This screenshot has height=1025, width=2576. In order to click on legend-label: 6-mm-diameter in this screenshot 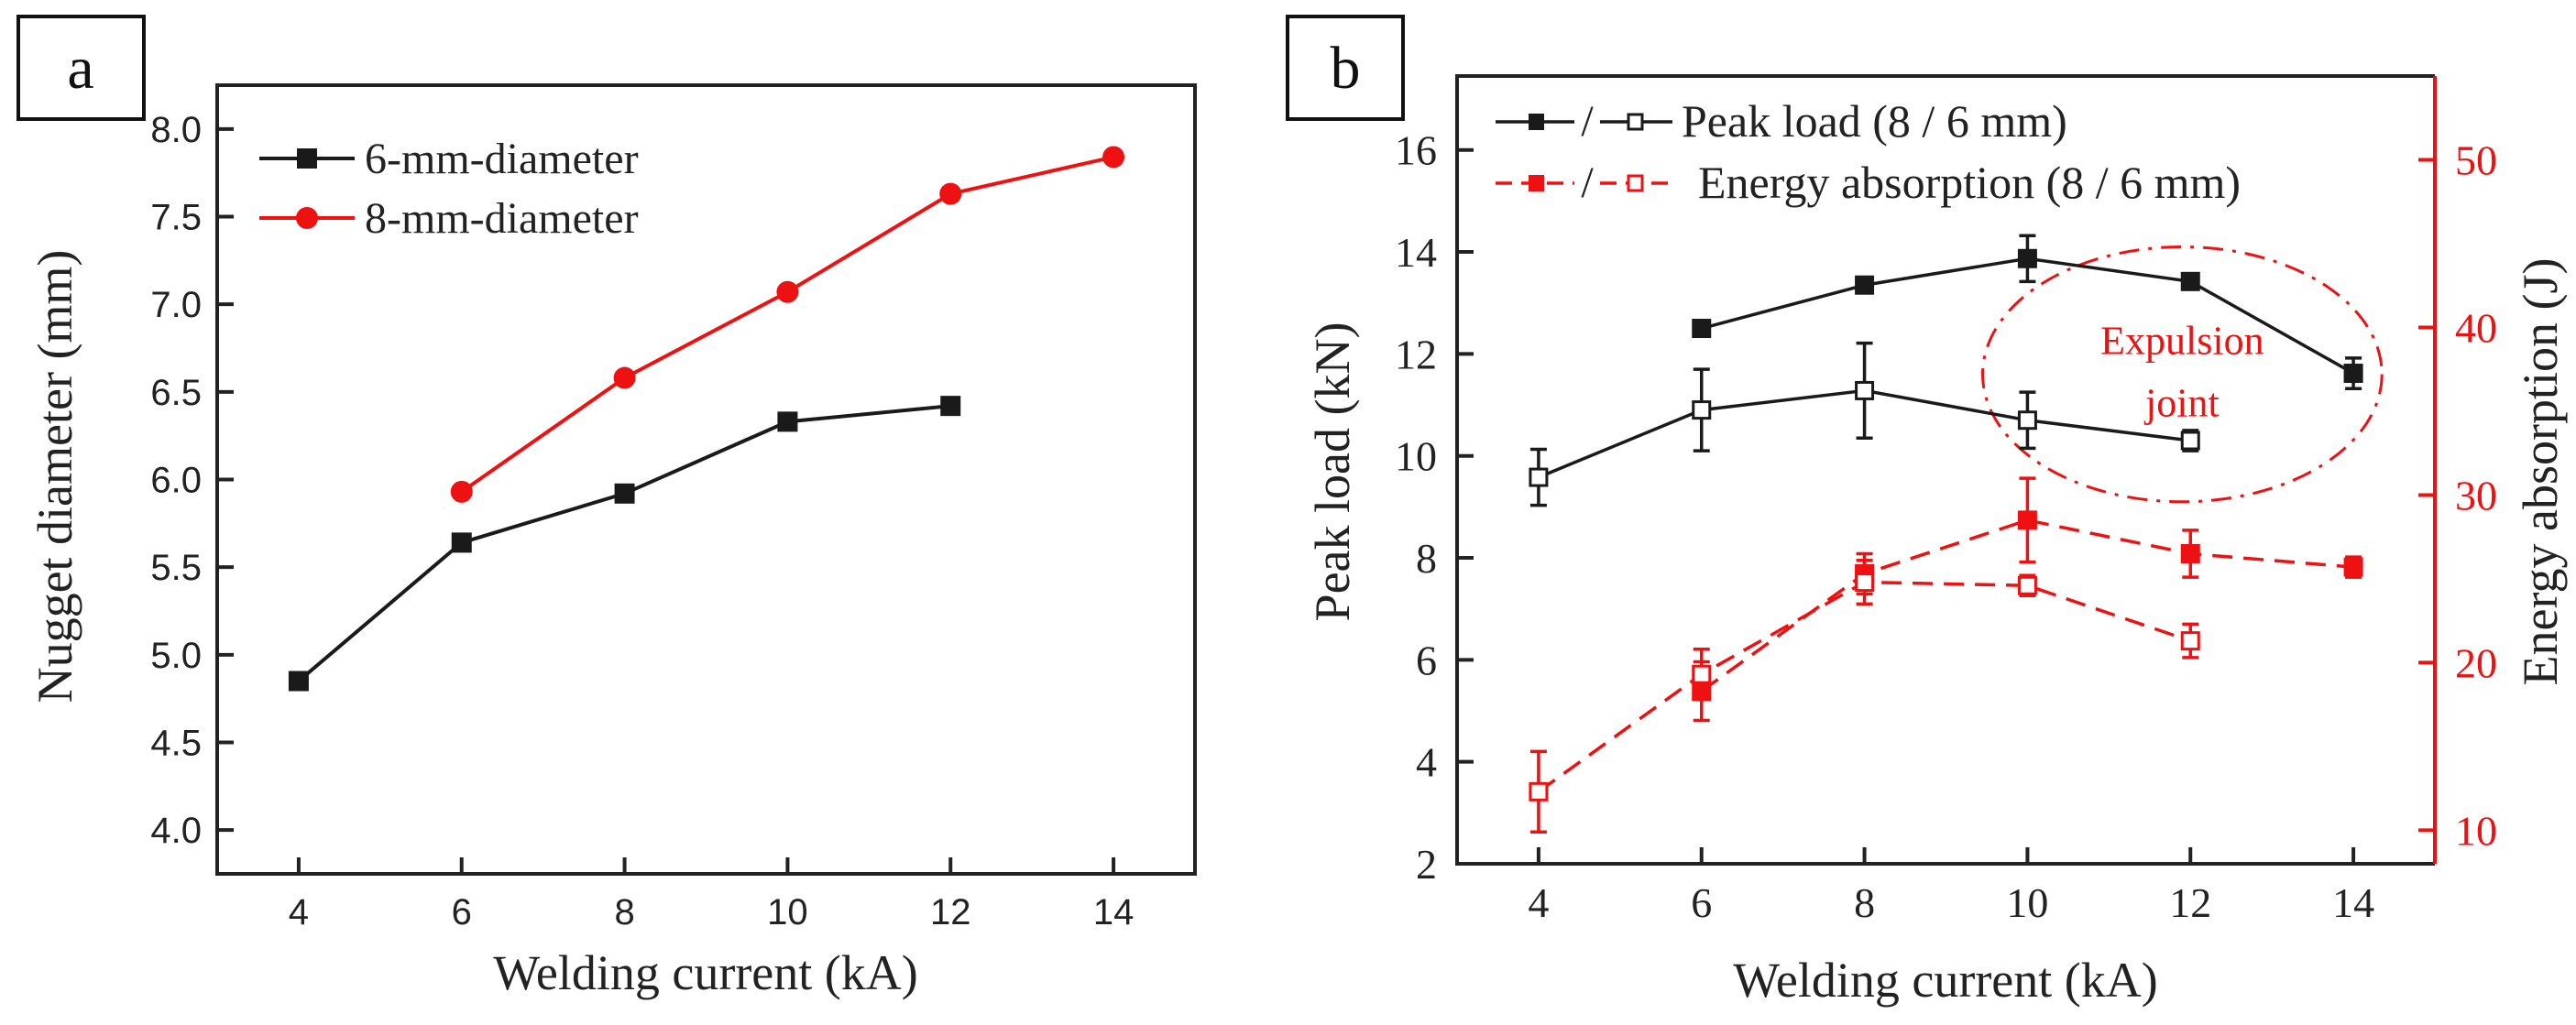, I will do `click(502, 159)`.